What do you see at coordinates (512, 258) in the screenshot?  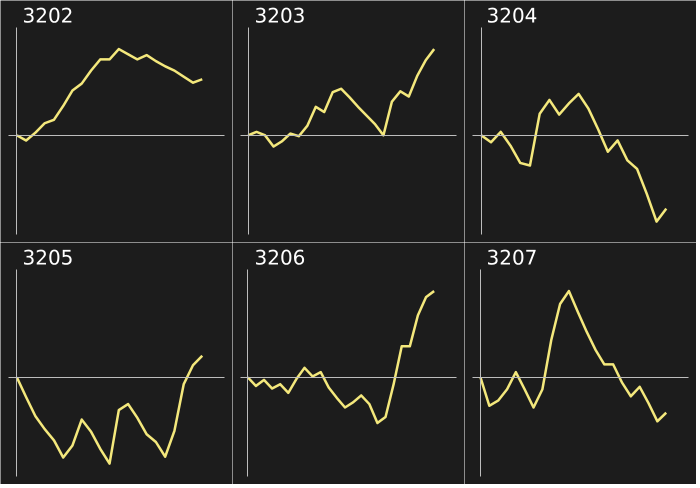 I see `chart-title: 3207` at bounding box center [512, 258].